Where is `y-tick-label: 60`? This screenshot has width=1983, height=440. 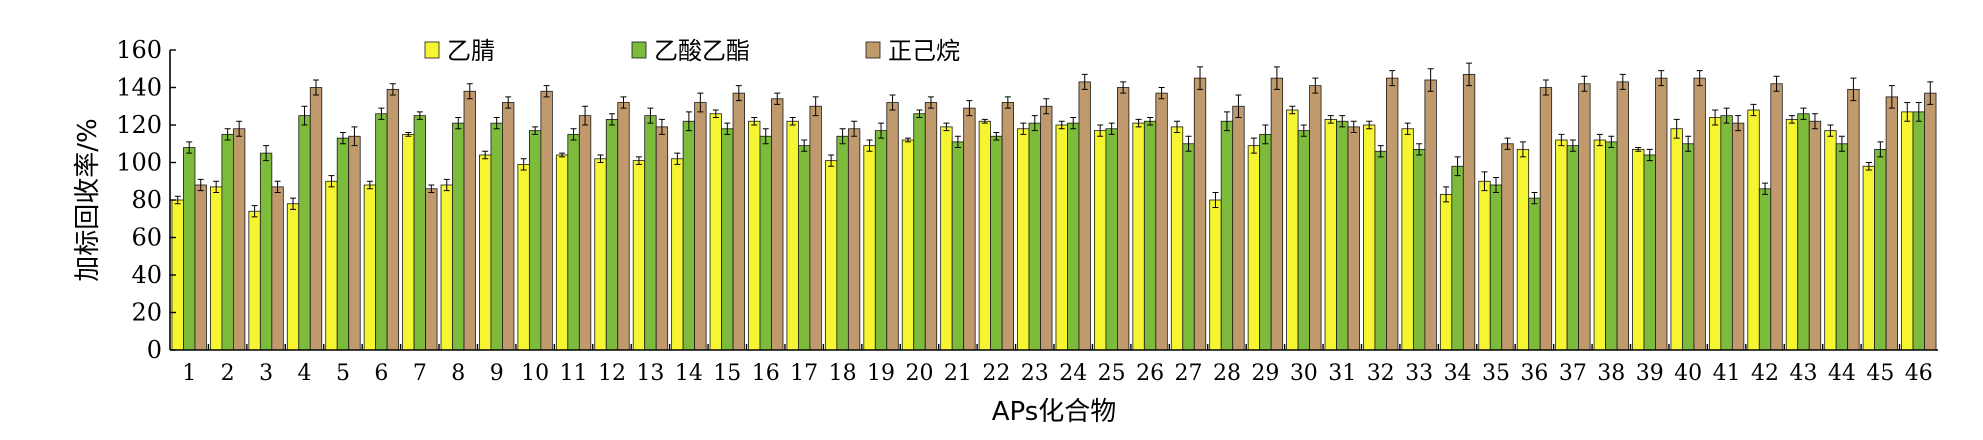
y-tick-label: 60 is located at coordinates (146, 238).